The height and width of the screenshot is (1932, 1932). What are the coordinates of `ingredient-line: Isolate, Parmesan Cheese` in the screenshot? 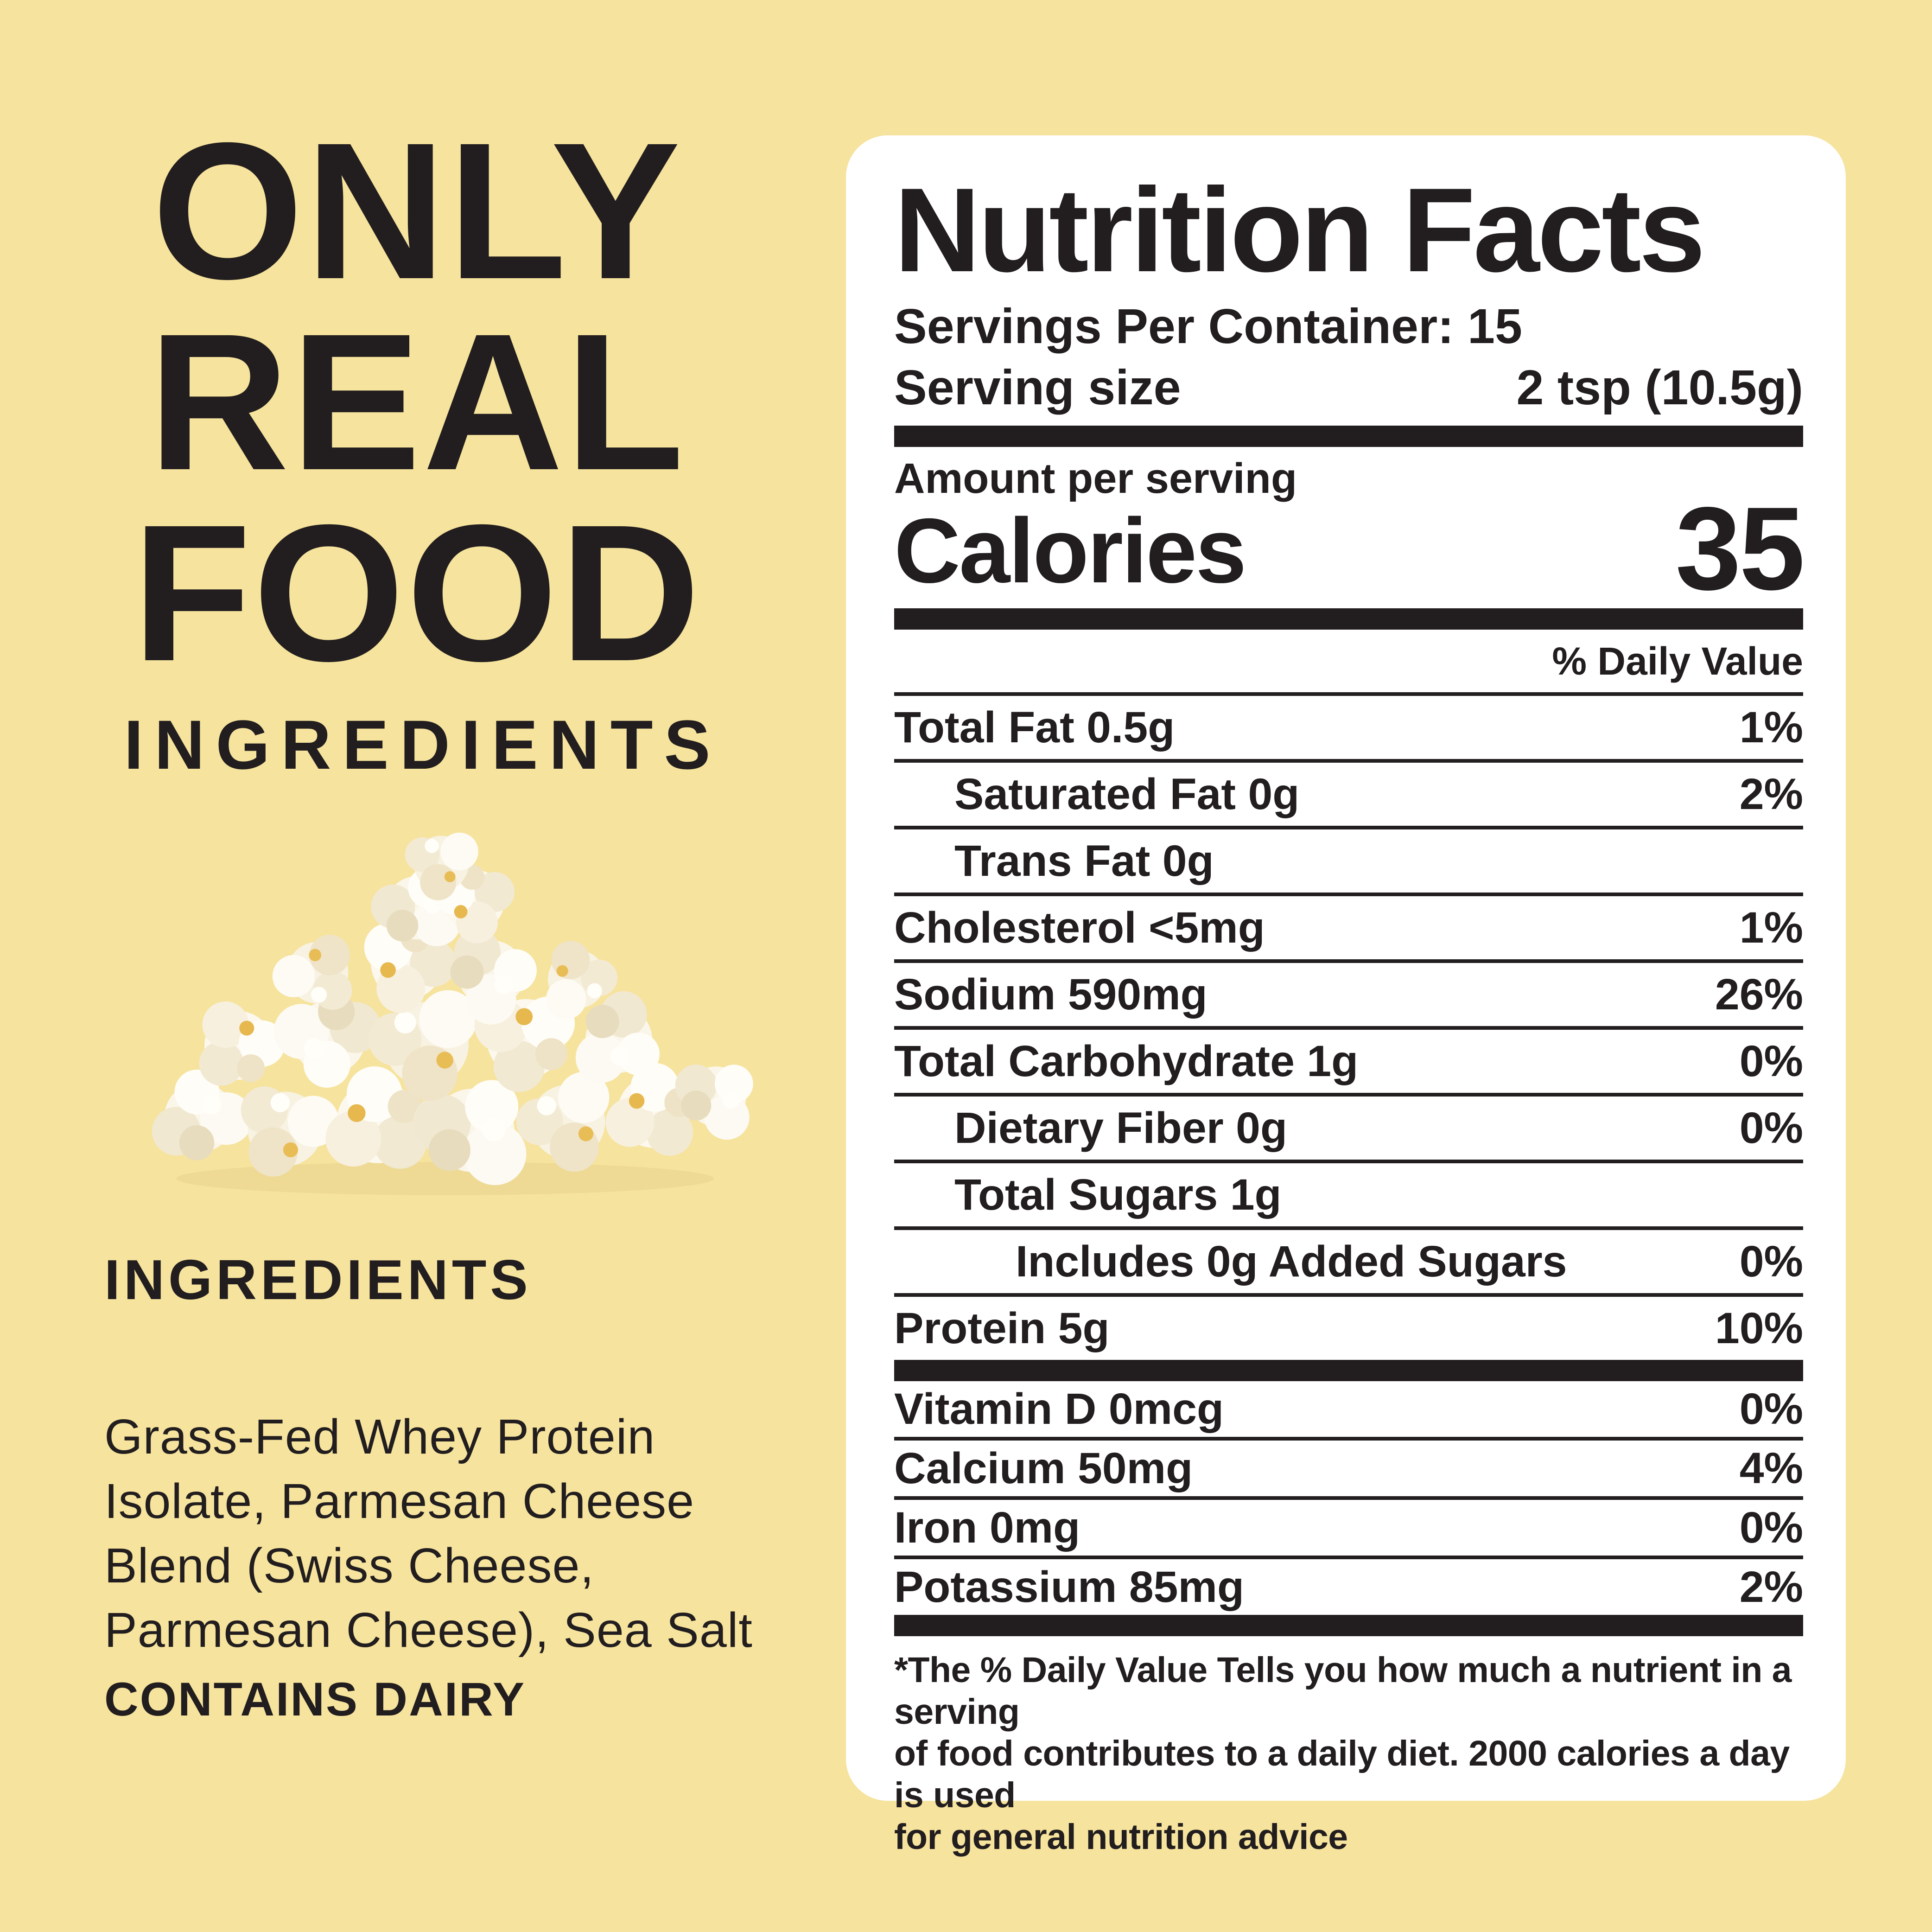 It's located at (399, 1501).